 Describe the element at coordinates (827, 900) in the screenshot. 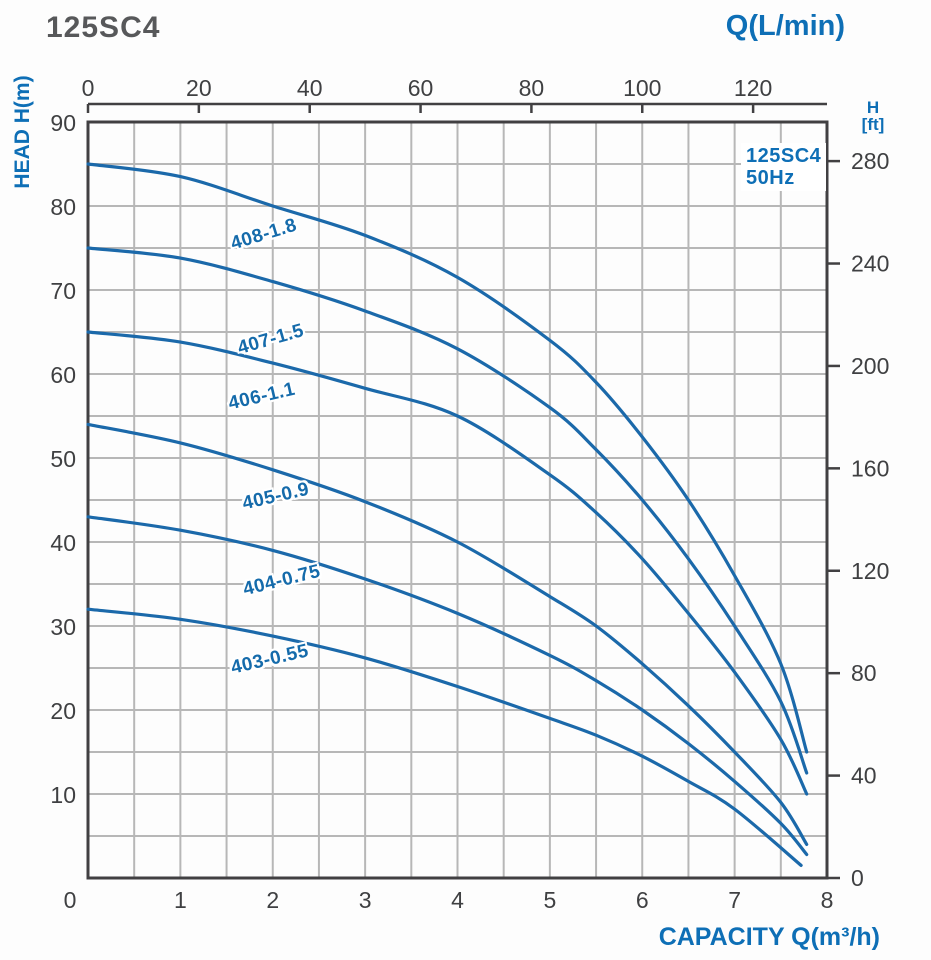

I see `bottom-axis-tick-label: 8` at that location.